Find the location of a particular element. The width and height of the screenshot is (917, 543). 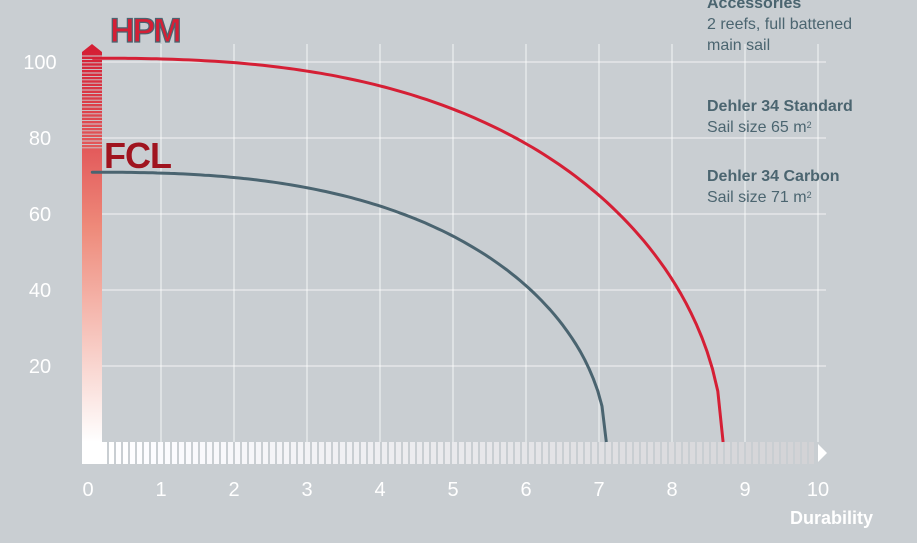

x-axis-arrow is located at coordinates (822, 453).